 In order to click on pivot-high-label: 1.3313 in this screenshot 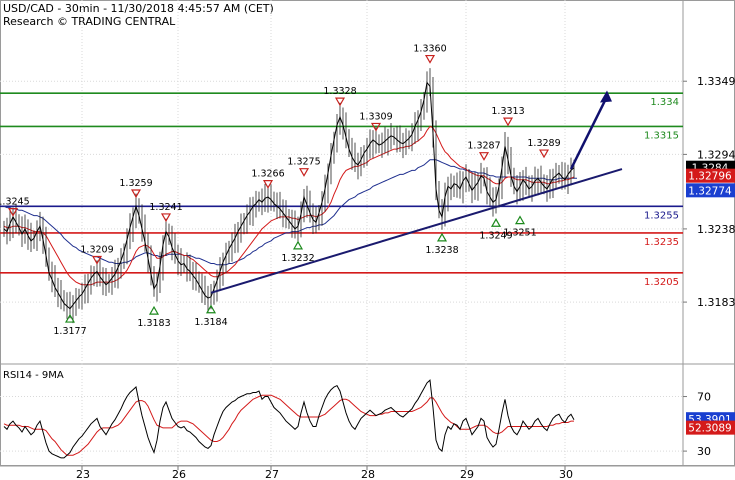, I will do `click(507, 111)`.